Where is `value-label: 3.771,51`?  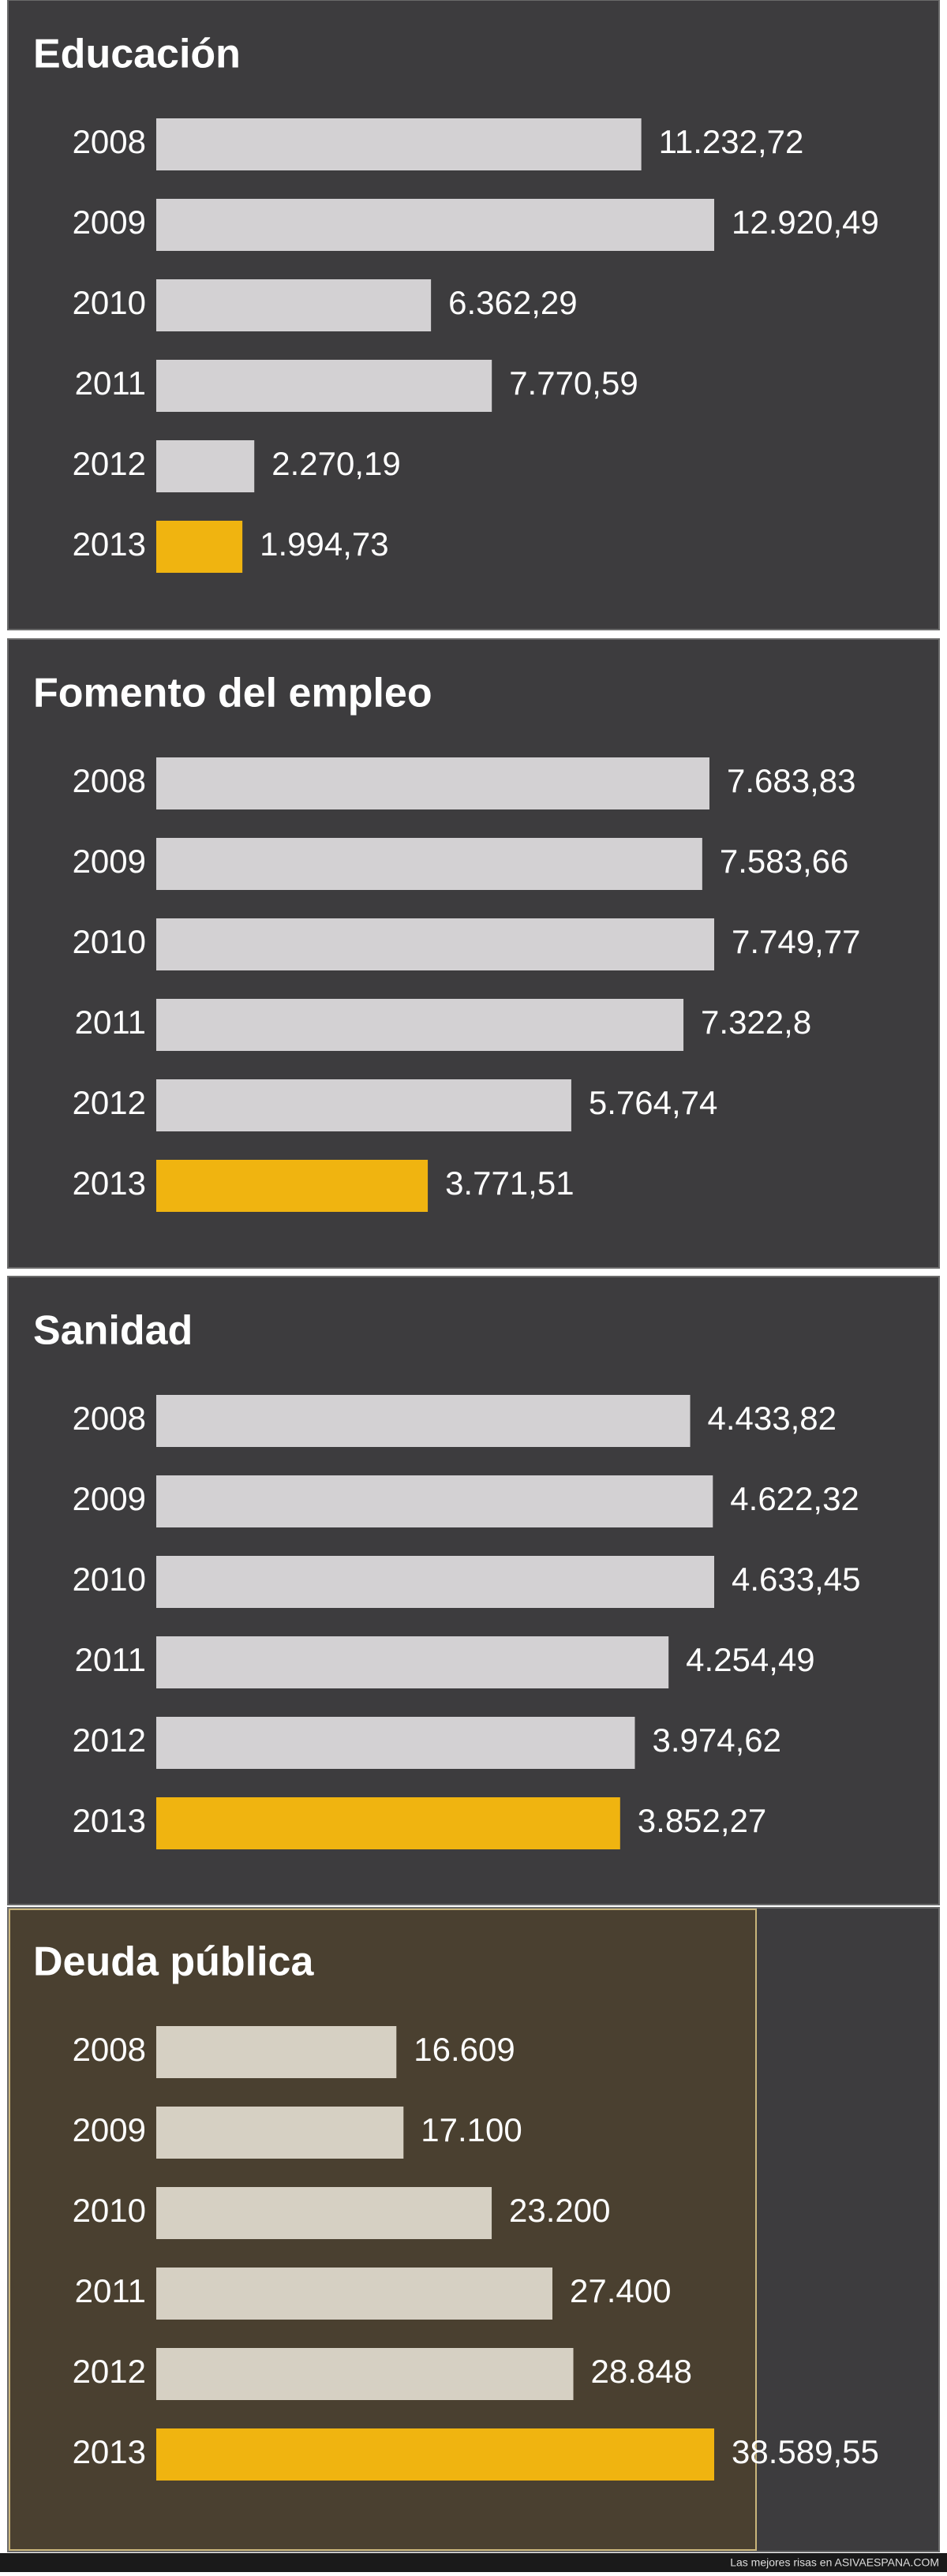
value-label: 3.771,51 is located at coordinates (510, 1183).